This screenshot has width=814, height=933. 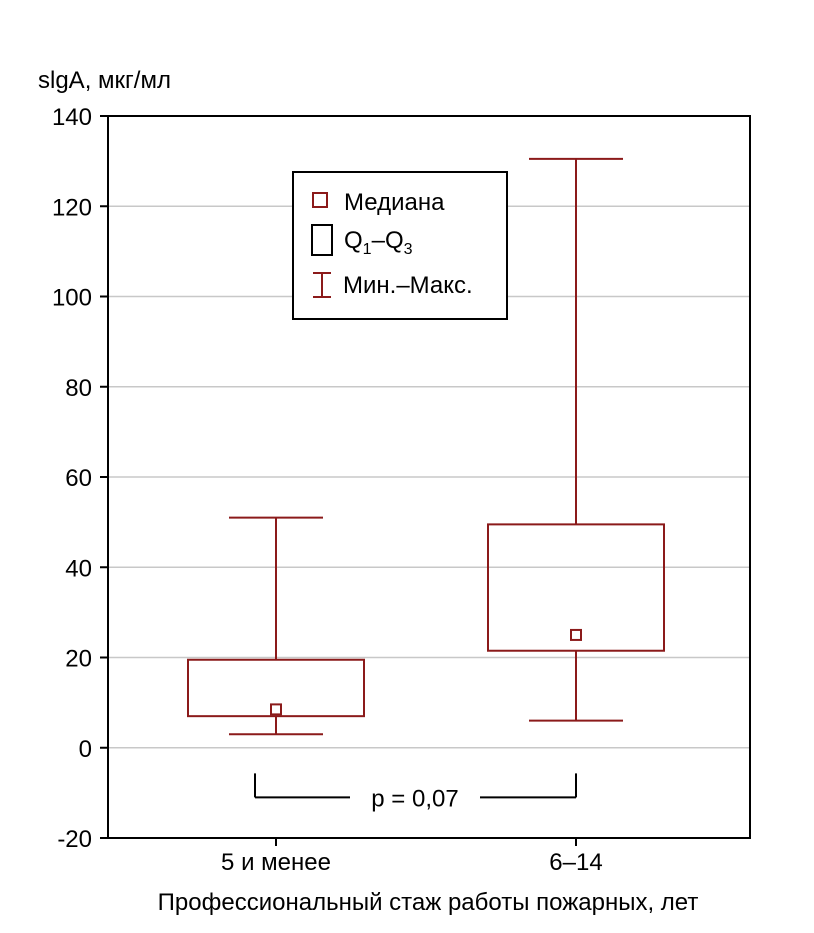 I want to click on legend-quartile-label: Q1–Q3, so click(x=378, y=242).